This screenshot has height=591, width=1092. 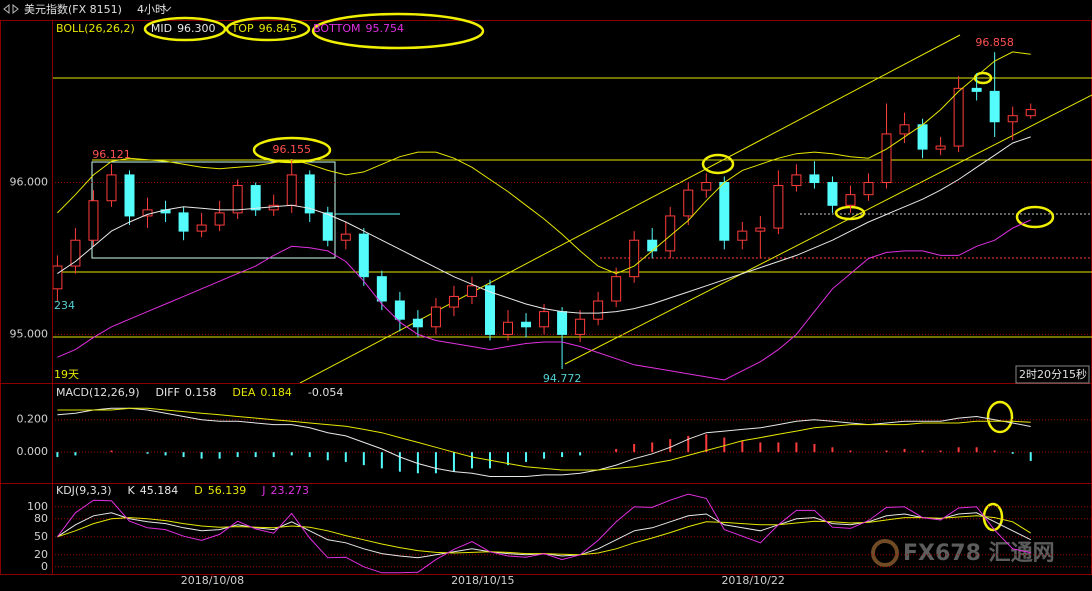 I want to click on countdown: 2时20分15秒, so click(x=1053, y=374).